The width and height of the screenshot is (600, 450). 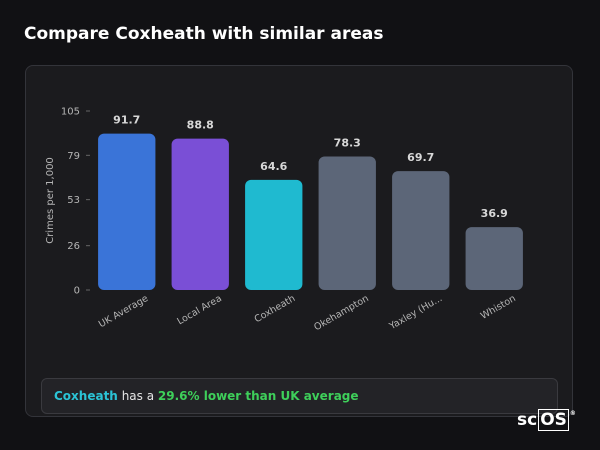 I want to click on logo-prefix: sc, so click(x=527, y=420).